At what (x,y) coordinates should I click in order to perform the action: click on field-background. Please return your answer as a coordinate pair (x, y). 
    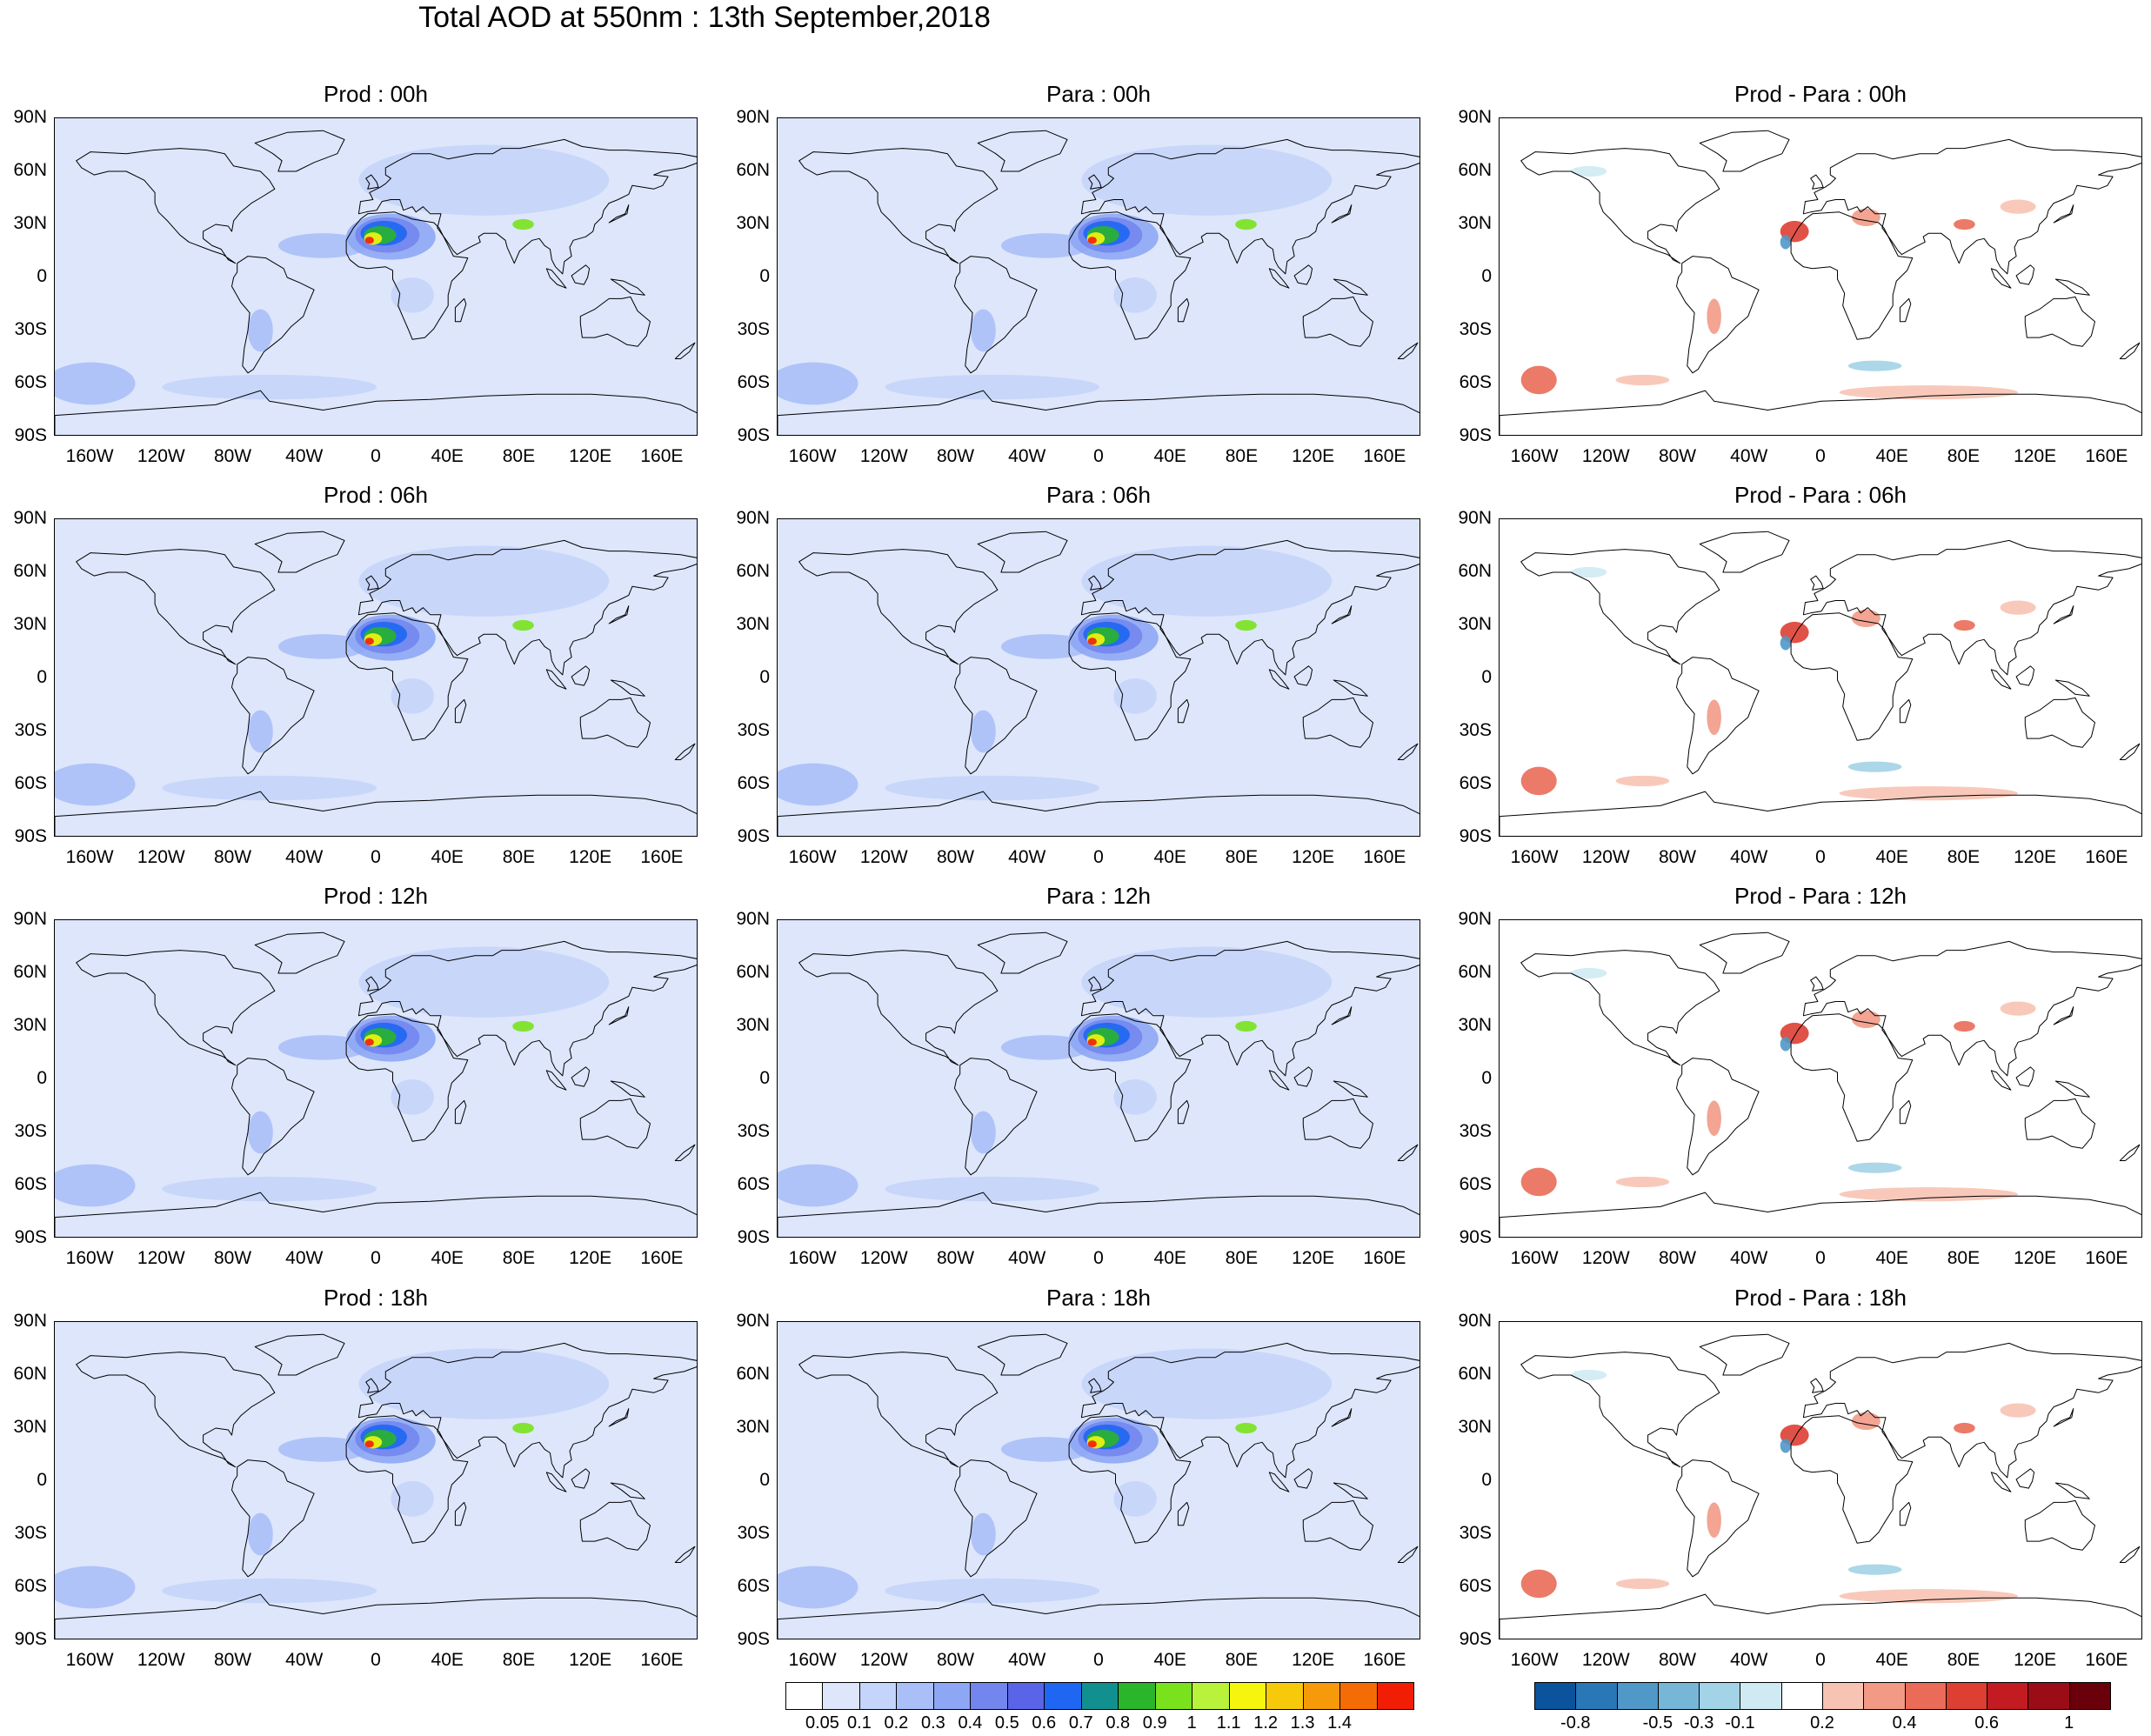
    Looking at the image, I should click on (1820, 1078).